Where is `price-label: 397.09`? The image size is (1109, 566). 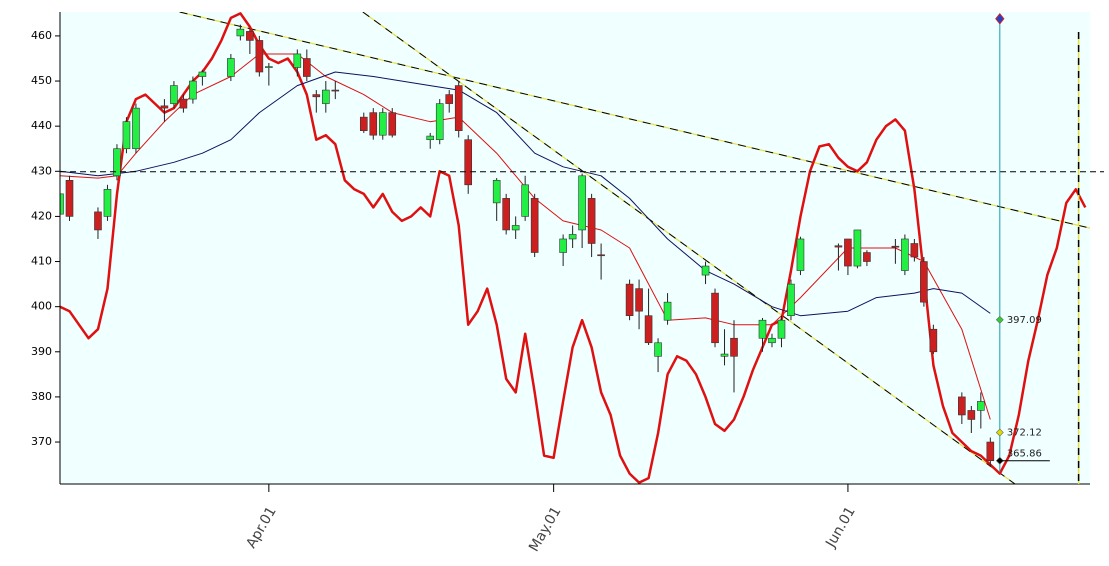
price-label: 397.09 is located at coordinates (1024, 320).